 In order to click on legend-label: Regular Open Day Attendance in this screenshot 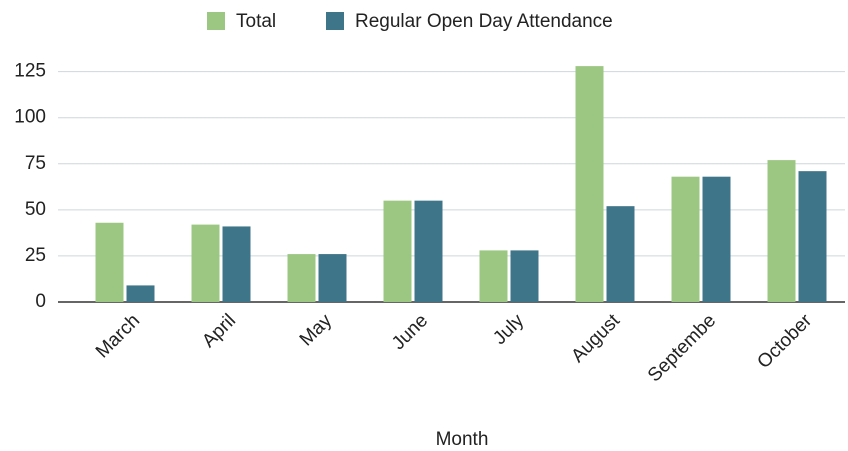, I will do `click(484, 21)`.